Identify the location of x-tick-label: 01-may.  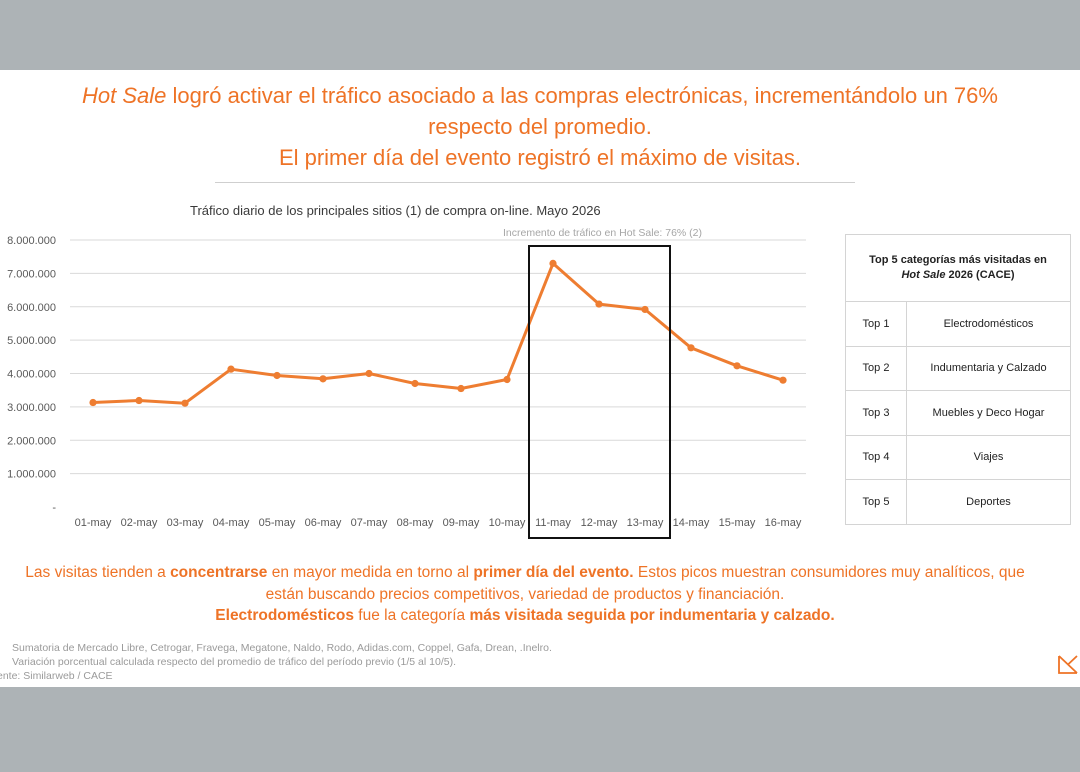
(93, 523).